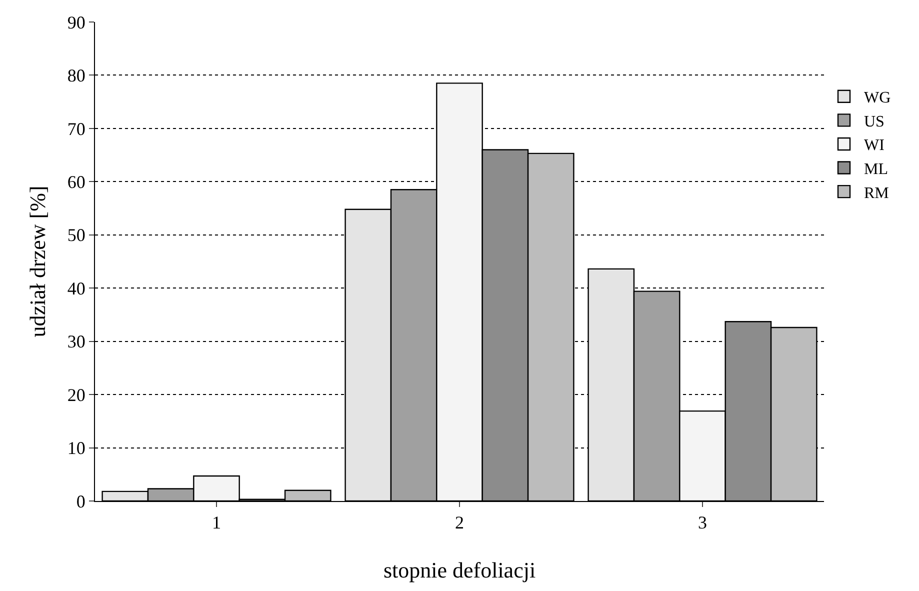 This screenshot has height=591, width=919. I want to click on legend-label: WI, so click(874, 145).